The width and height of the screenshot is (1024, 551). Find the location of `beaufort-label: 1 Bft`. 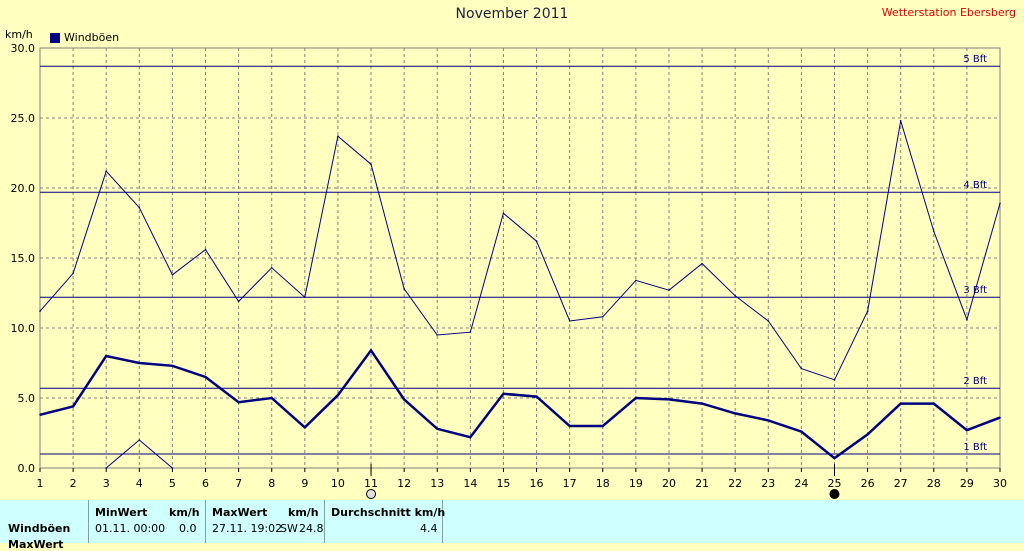

beaufort-label: 1 Bft is located at coordinates (975, 447).